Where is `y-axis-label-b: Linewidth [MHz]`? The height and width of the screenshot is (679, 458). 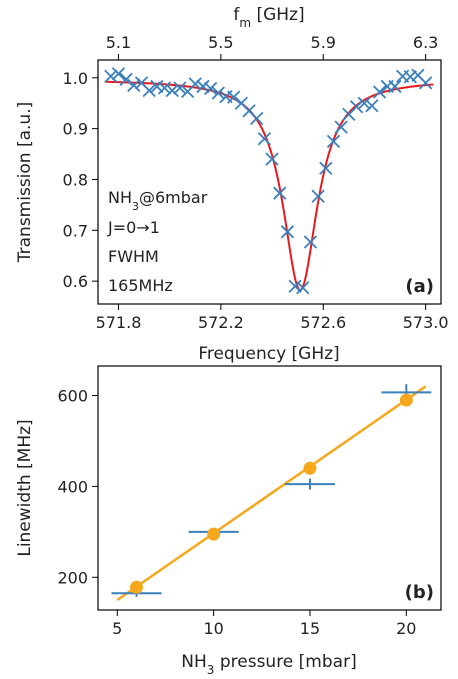 y-axis-label-b: Linewidth [MHz] is located at coordinates (25, 487).